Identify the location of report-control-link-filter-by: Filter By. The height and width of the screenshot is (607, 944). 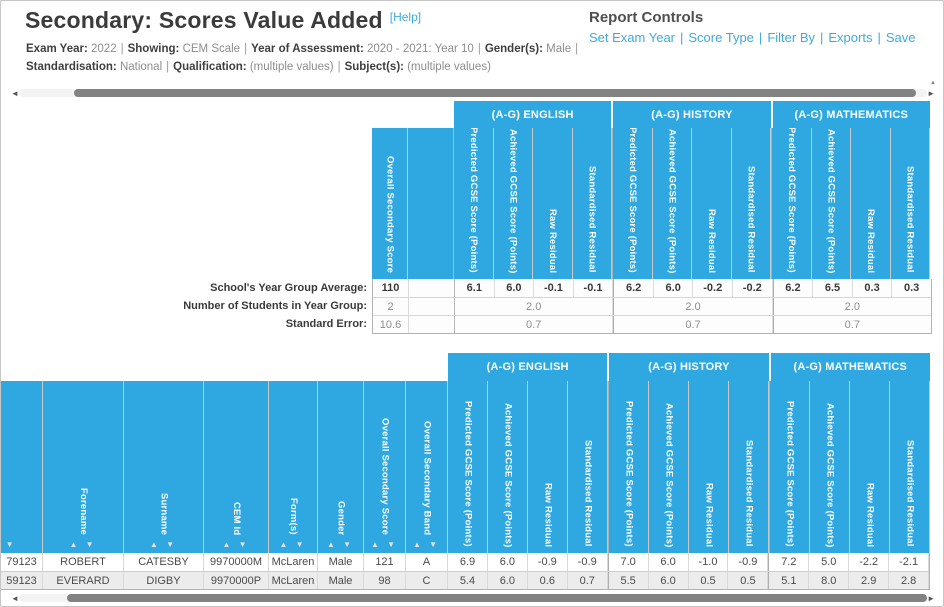
(791, 37).